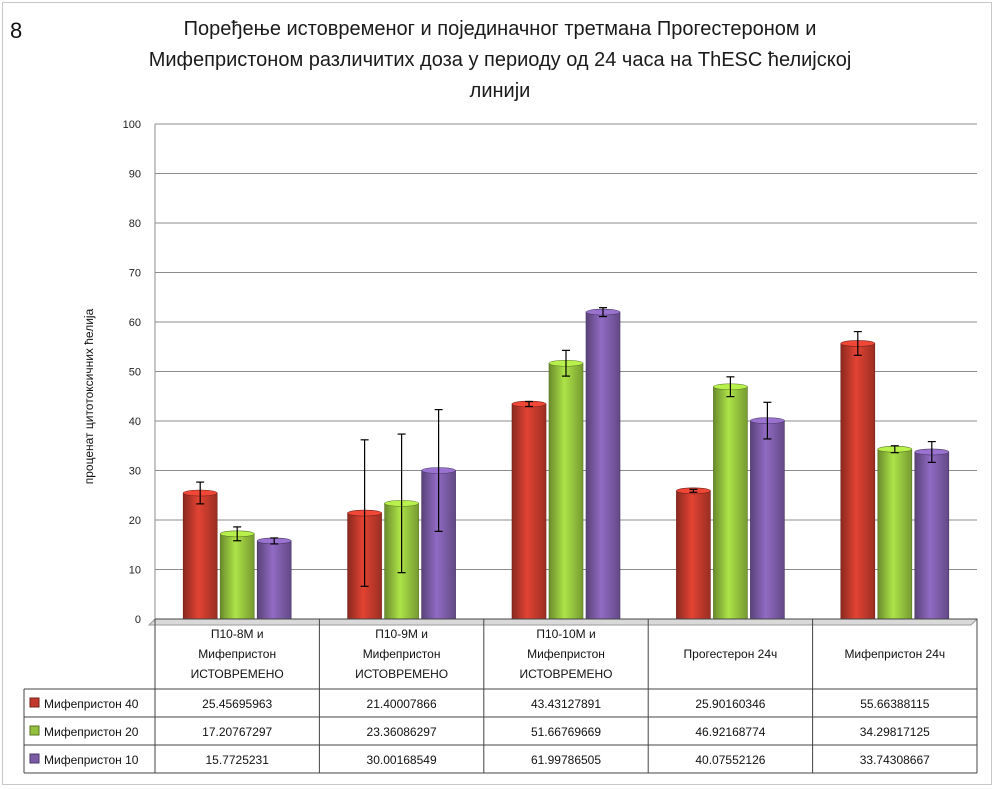 The width and height of the screenshot is (996, 789). What do you see at coordinates (16, 30) in the screenshot?
I see `figure-number: 8` at bounding box center [16, 30].